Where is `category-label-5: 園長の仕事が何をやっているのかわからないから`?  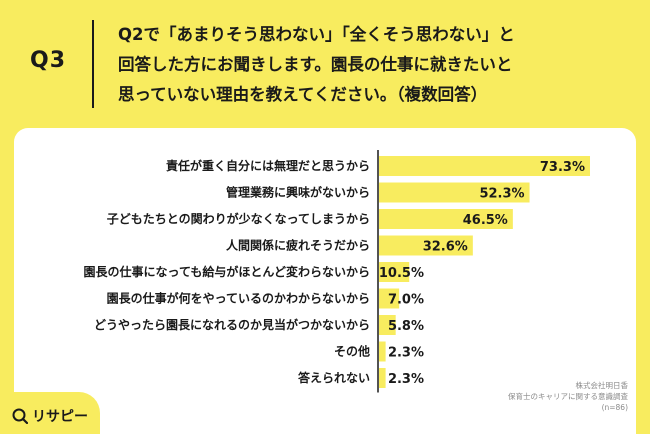
category-label-5: 園長の仕事が何をやっているのかわからないから is located at coordinates (238, 298).